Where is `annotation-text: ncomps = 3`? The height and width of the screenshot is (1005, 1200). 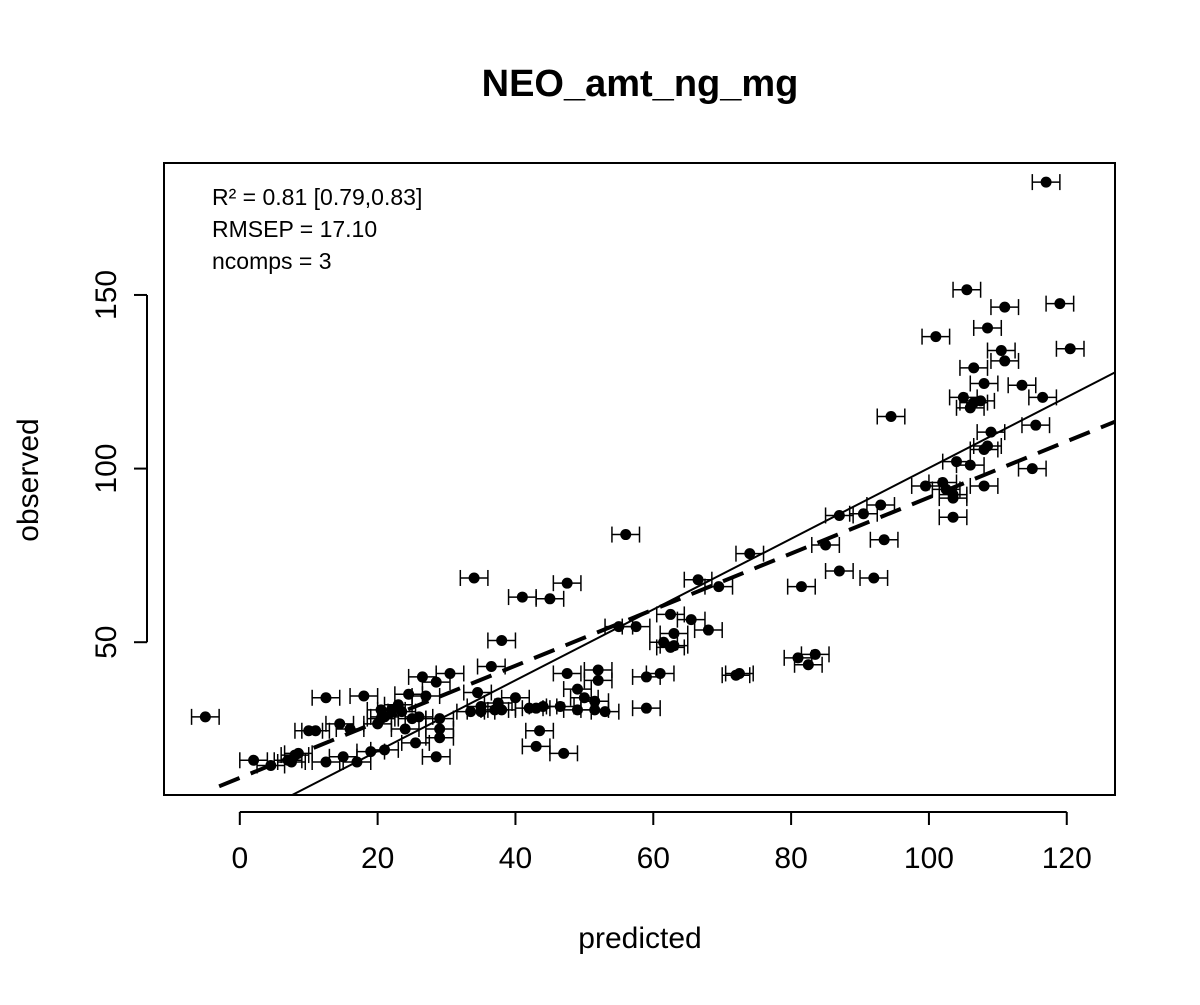 annotation-text: ncomps = 3 is located at coordinates (272, 261).